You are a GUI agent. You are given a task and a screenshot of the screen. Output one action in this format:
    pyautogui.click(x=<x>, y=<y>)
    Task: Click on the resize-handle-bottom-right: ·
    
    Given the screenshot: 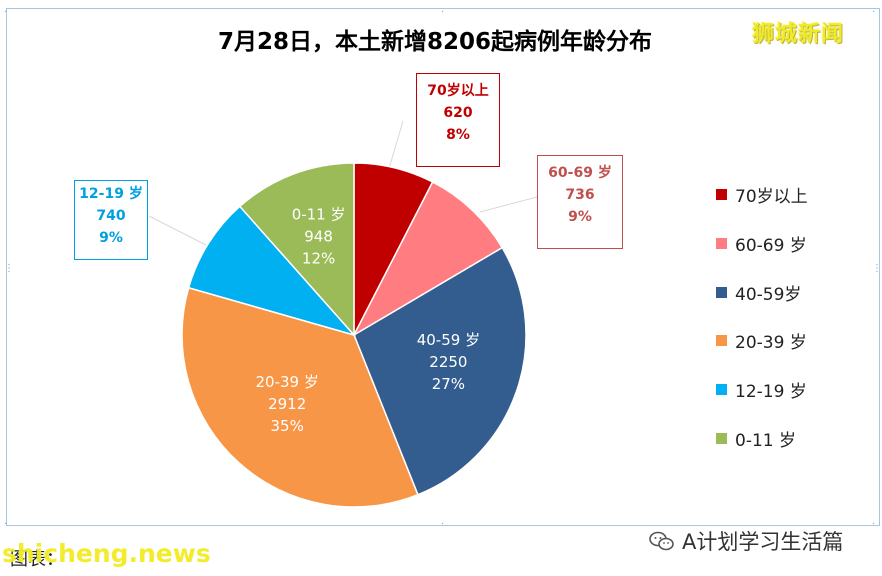 What is the action you would take?
    pyautogui.click(x=874, y=524)
    